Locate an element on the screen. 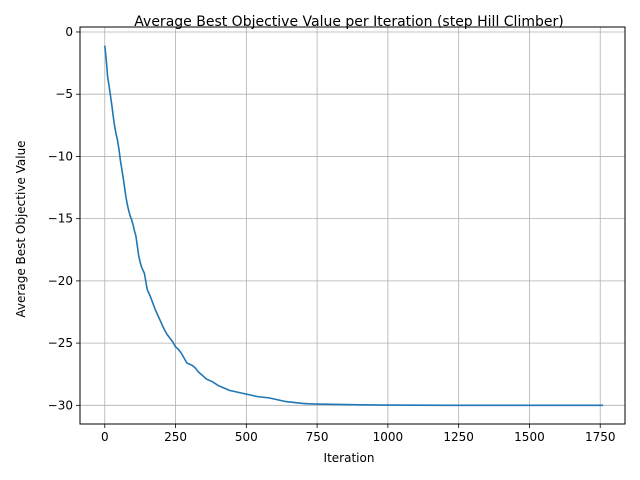 This screenshot has width=640, height=480. x-tick-label: 0 is located at coordinates (105, 437).